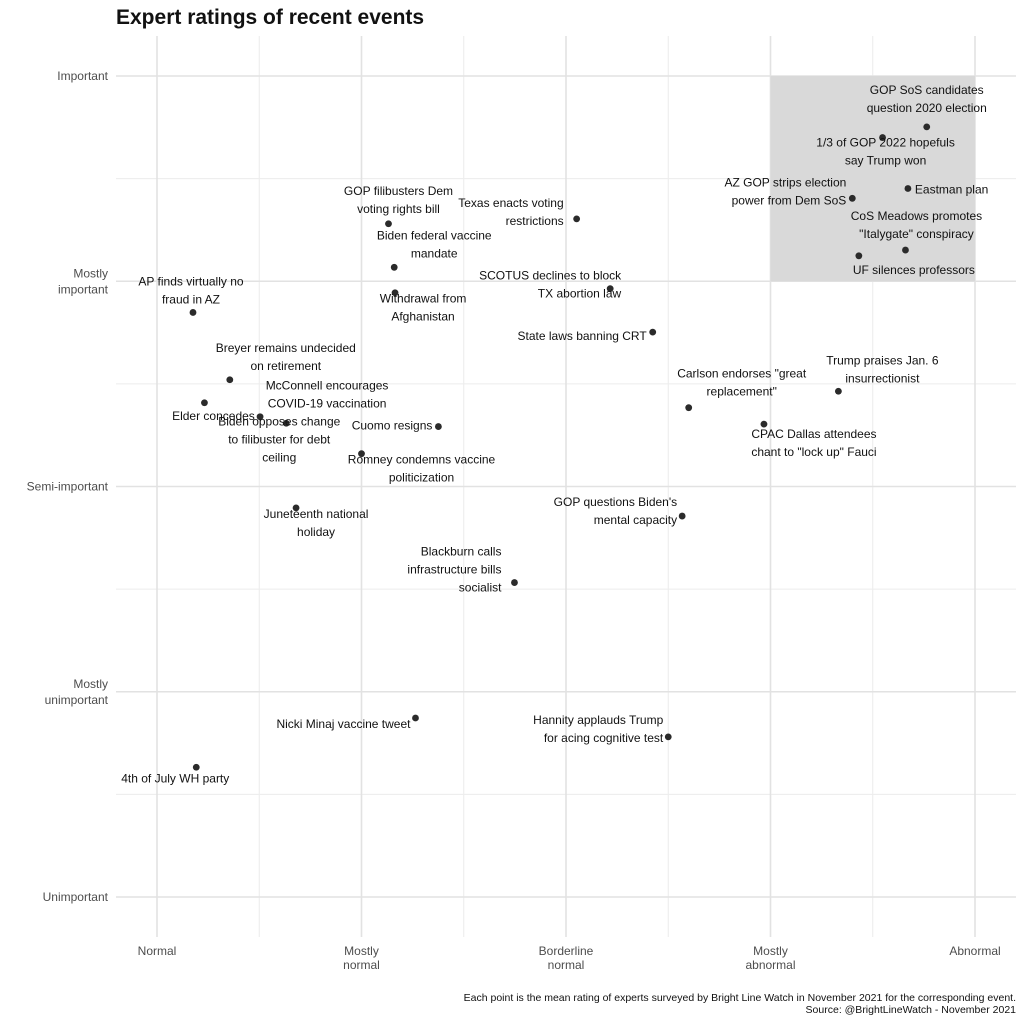 The image size is (1024, 1024). What do you see at coordinates (423, 308) in the screenshot?
I see `data-point-label: Withdrawal from Afghanistan` at bounding box center [423, 308].